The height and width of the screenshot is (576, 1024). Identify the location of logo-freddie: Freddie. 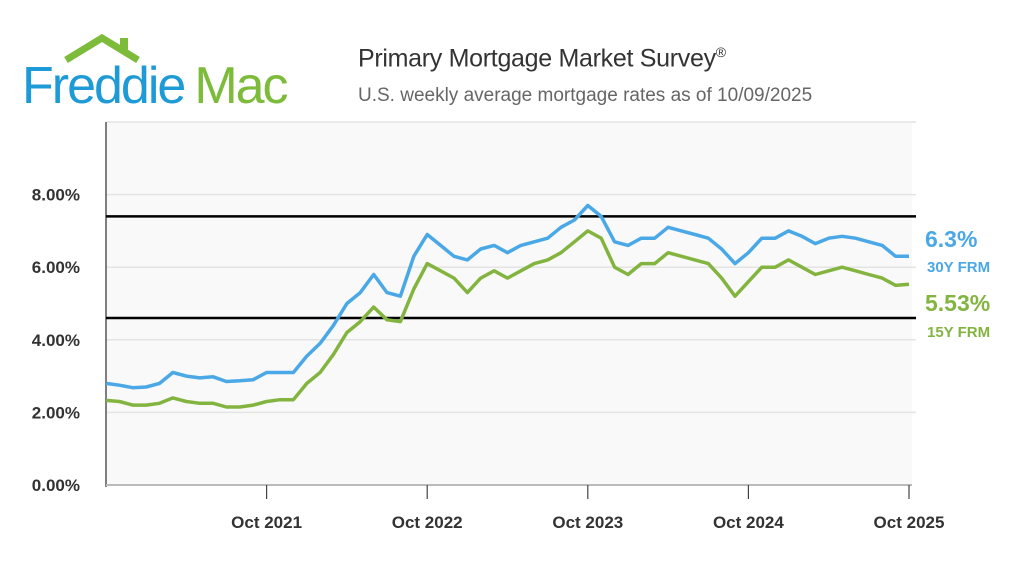
(104, 86).